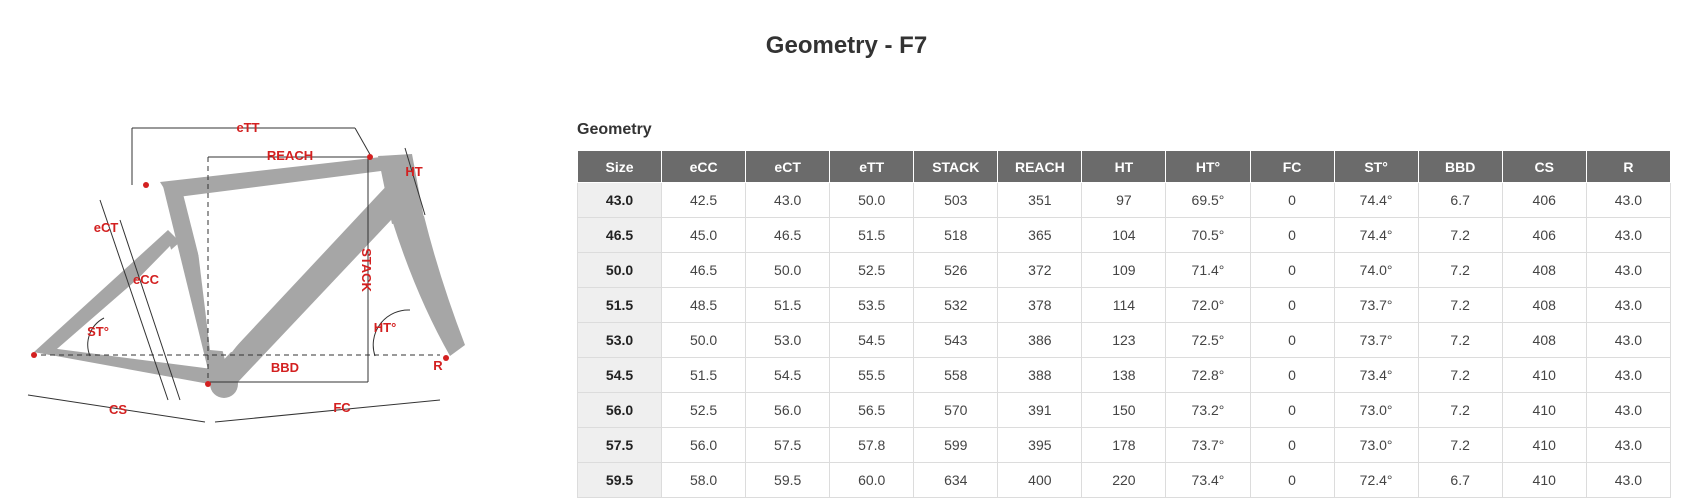 This screenshot has height=504, width=1693. Describe the element at coordinates (1208, 270) in the screenshot. I see `table-cell: 71.4°` at that location.